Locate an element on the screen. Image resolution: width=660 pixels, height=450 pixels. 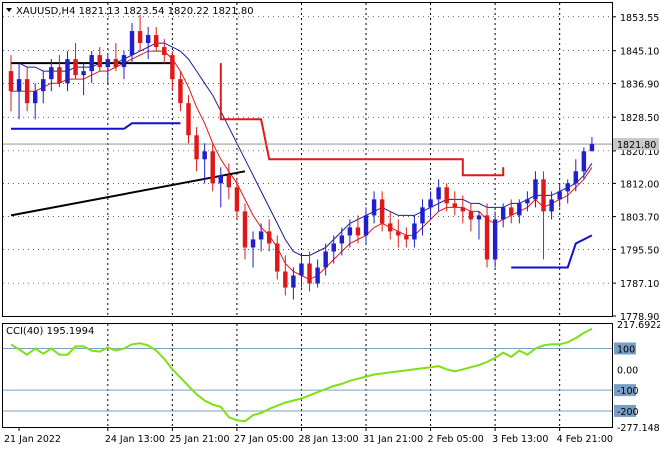
price-tick-label: 1787.10 is located at coordinates (639, 284).